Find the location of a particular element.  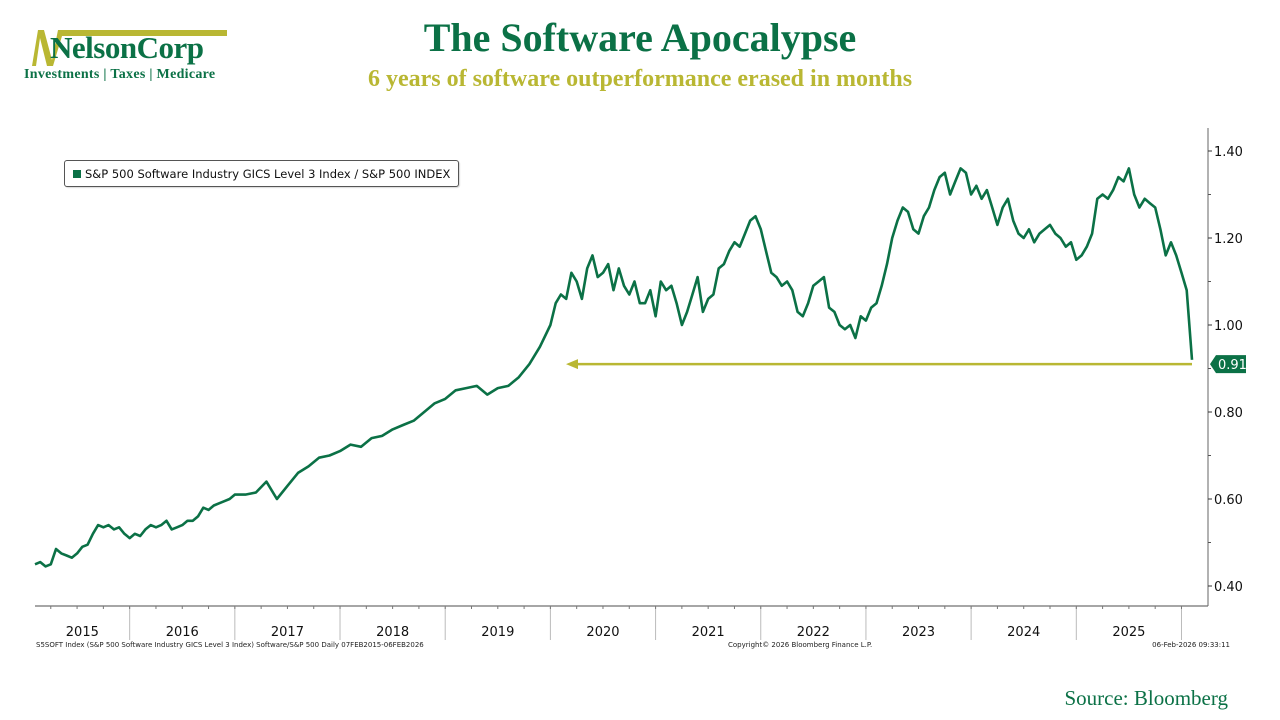

logo-tagline: Investments | Taxes | Medicare is located at coordinates (120, 74).